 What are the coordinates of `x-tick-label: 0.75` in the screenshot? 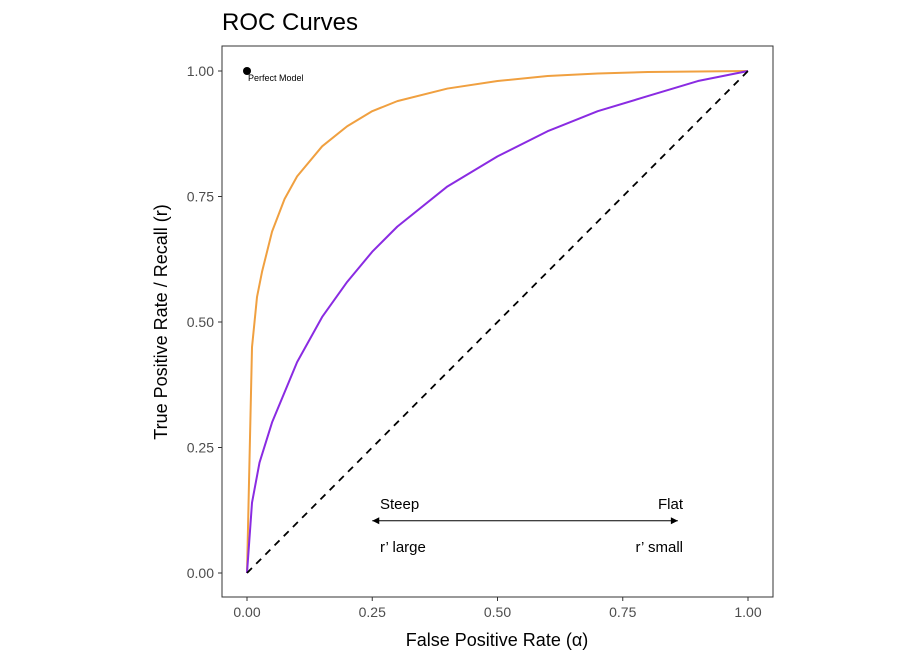 It's located at (622, 612).